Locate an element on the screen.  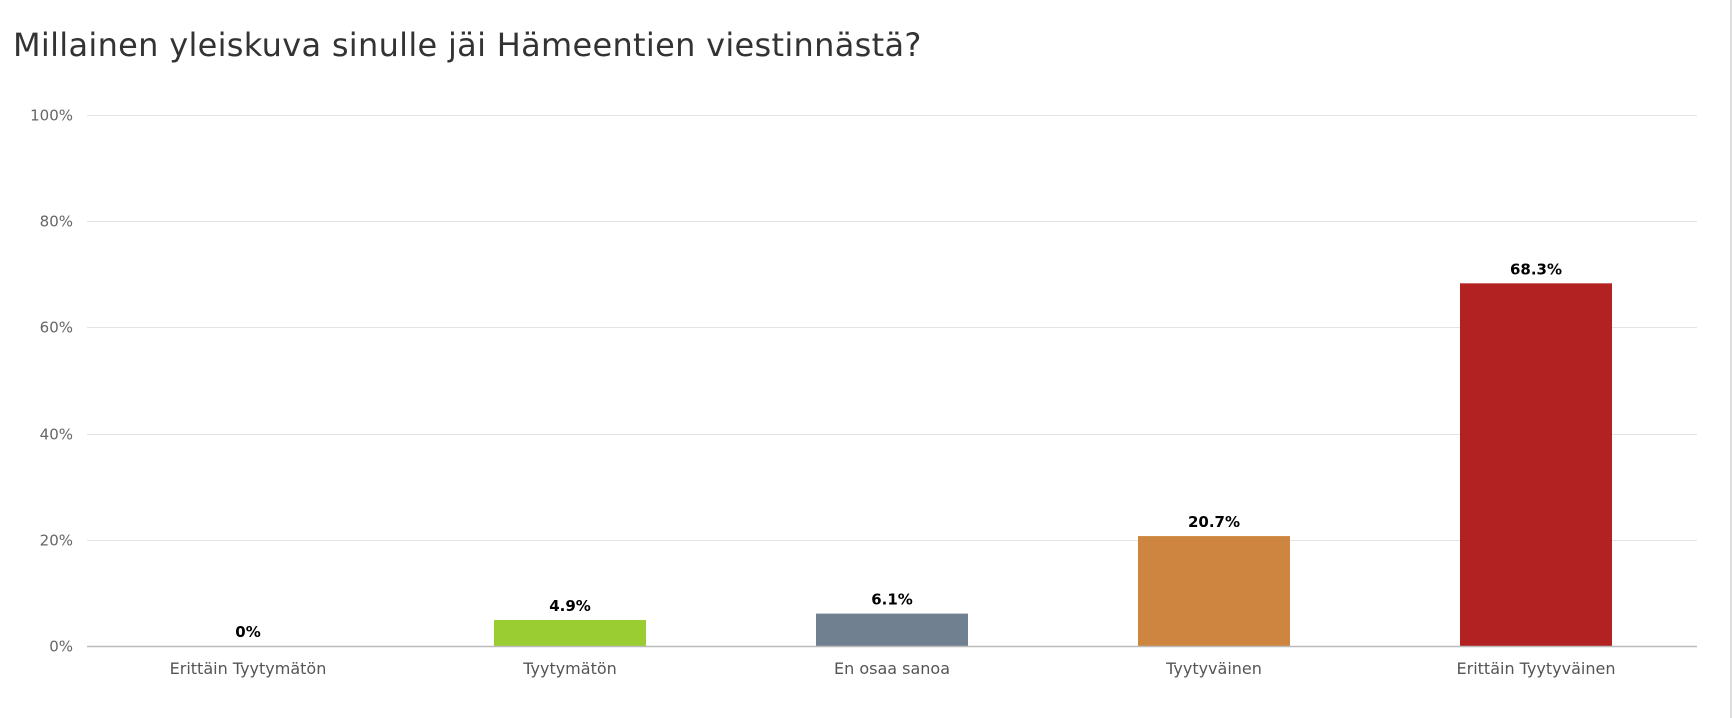
x-tick-label-1: Erittäin Tyytymätön is located at coordinates (248, 668).